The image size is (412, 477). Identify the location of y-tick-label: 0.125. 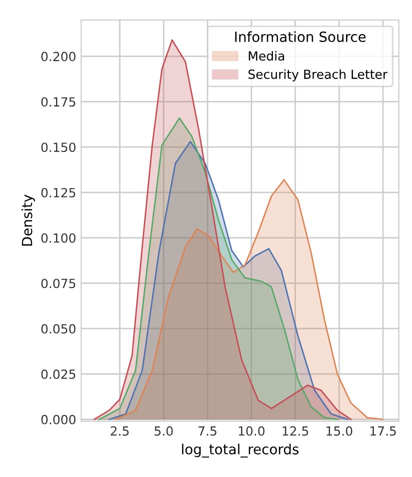
(58, 193).